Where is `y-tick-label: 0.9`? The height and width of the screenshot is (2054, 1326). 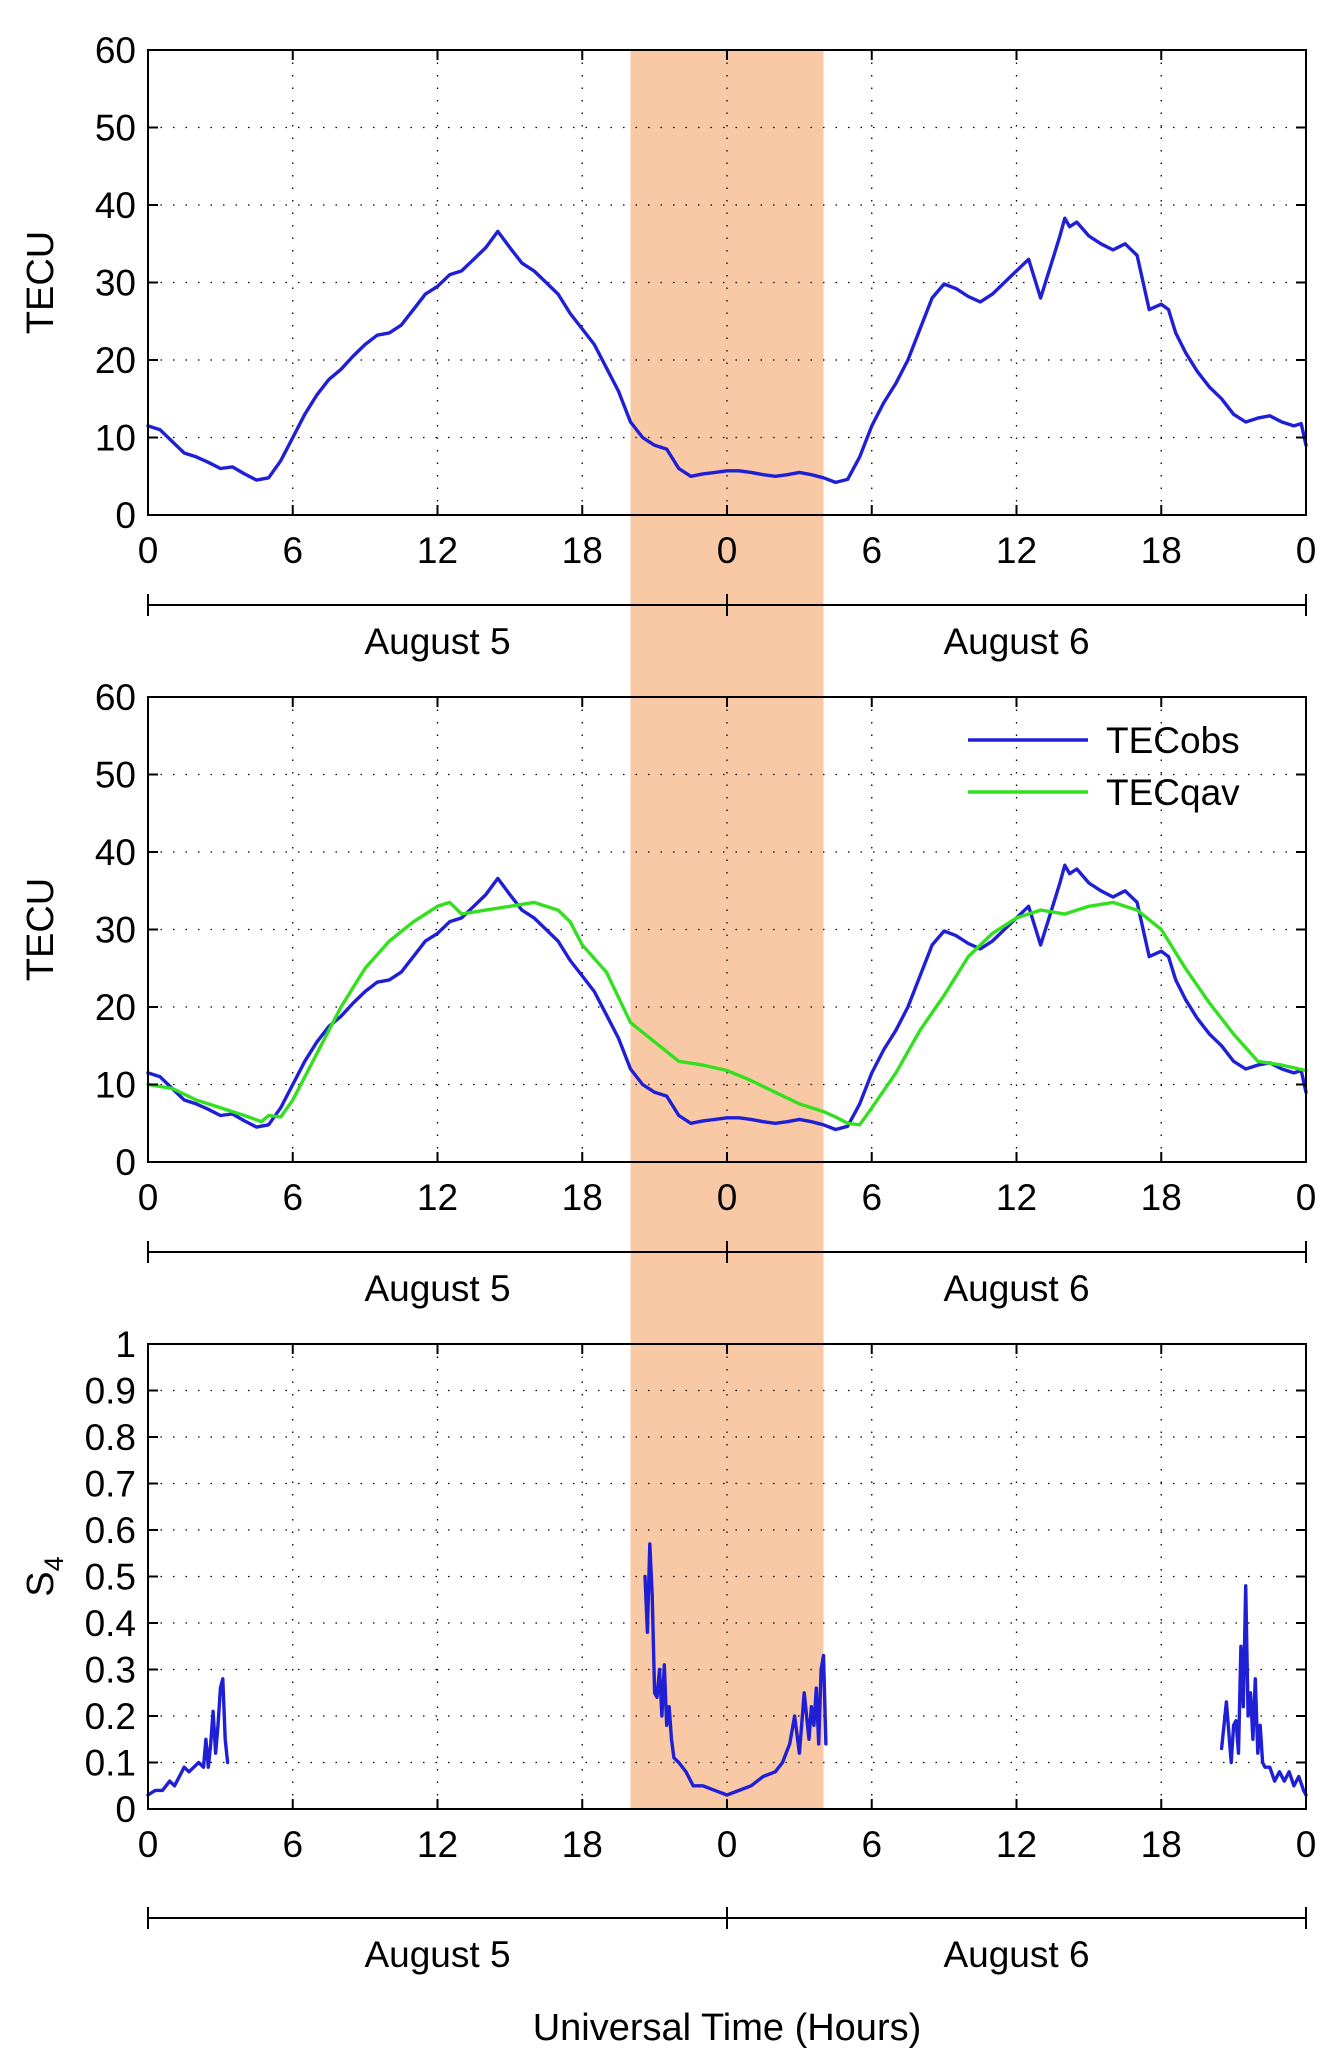 y-tick-label: 0.9 is located at coordinates (110, 1391).